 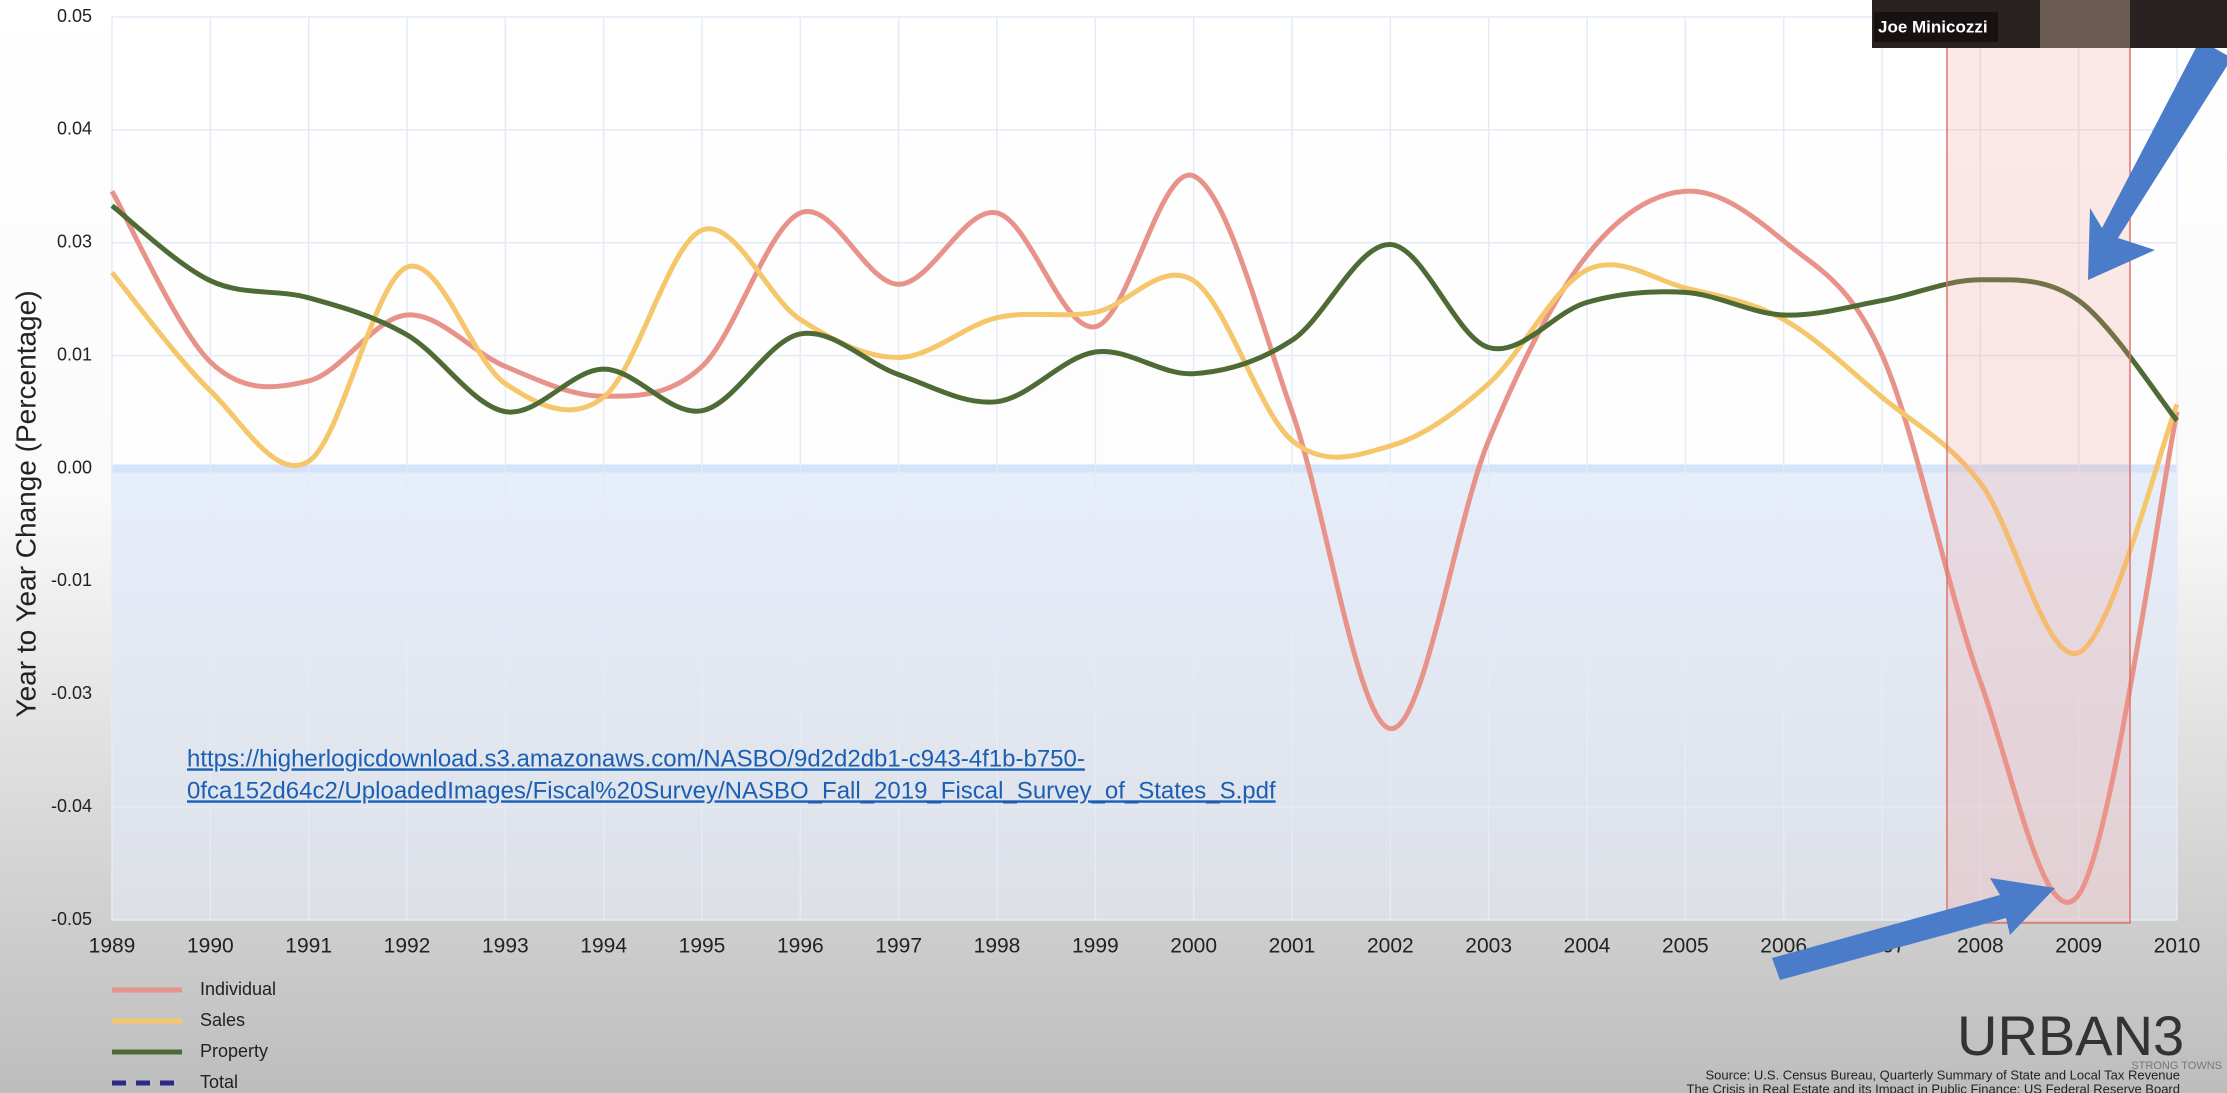 I want to click on logo: URBAN3, so click(x=2070, y=1035).